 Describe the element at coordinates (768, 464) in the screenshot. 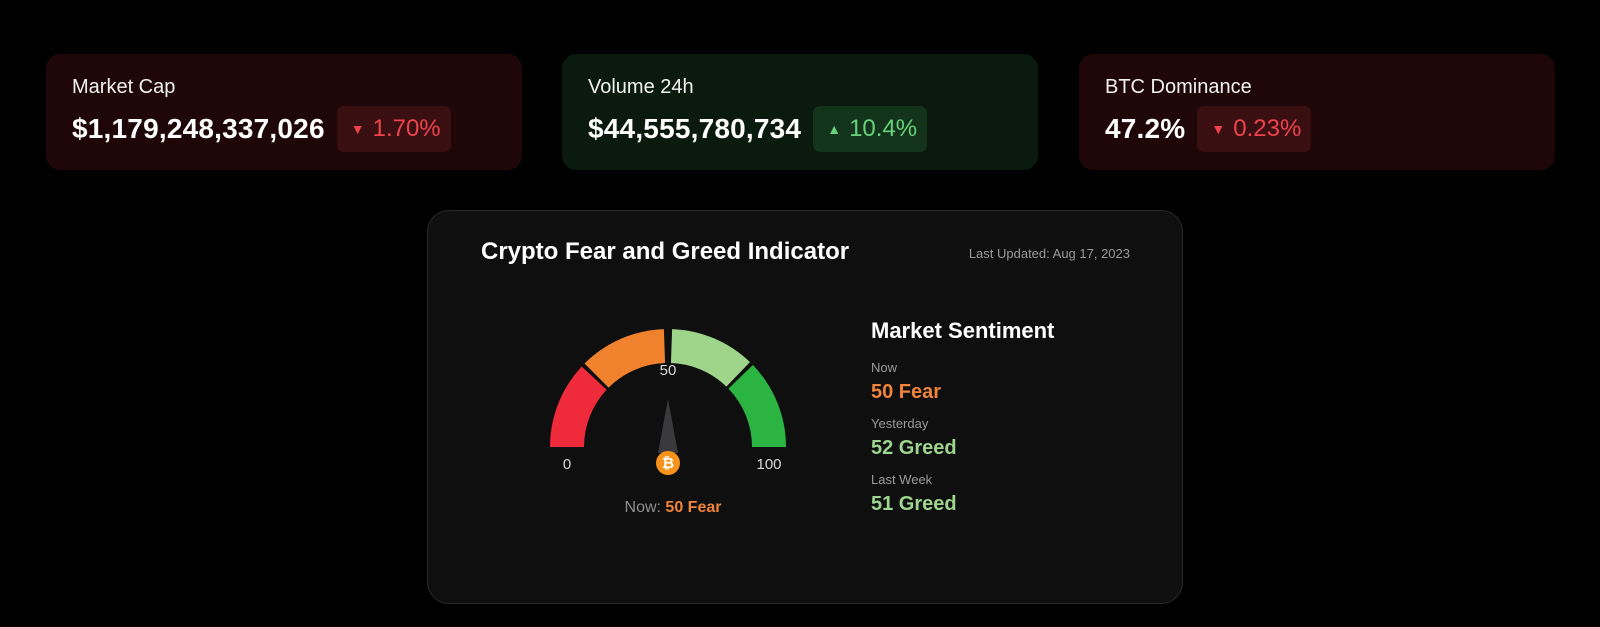

I see `gauge-max-label: 100` at that location.